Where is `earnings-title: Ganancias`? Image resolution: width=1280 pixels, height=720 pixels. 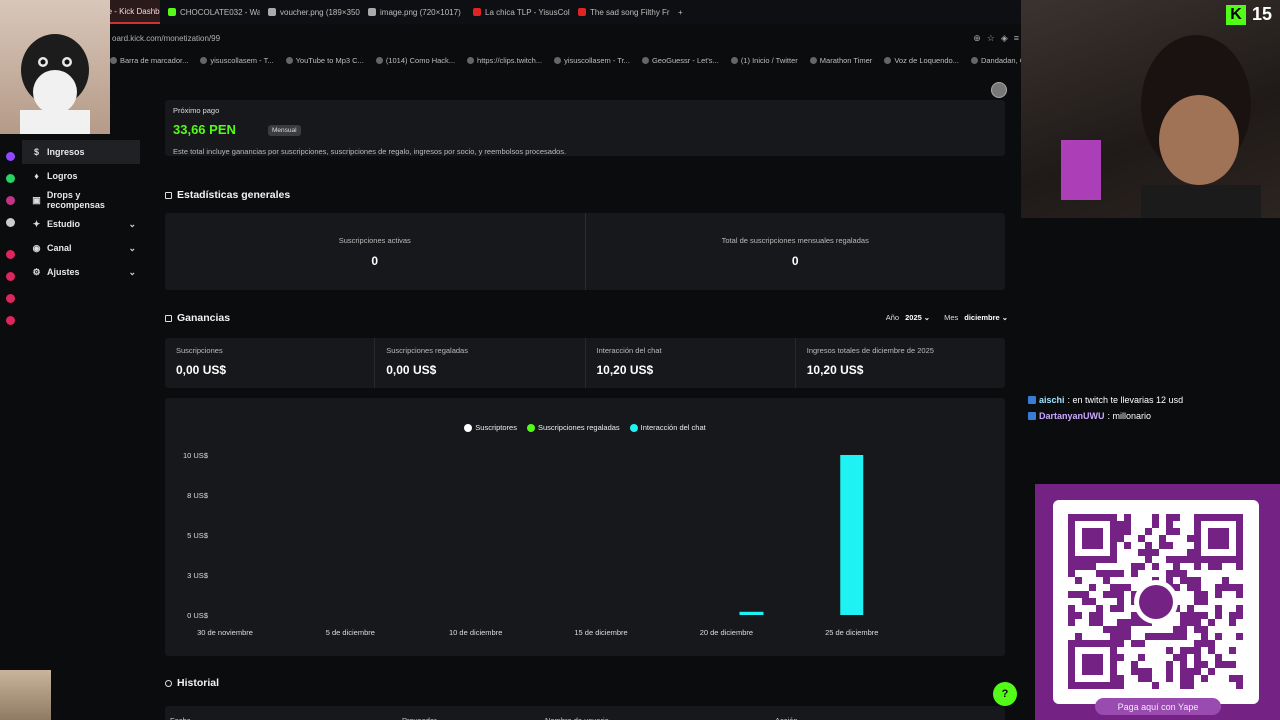
earnings-title: Ganancias is located at coordinates (197, 318).